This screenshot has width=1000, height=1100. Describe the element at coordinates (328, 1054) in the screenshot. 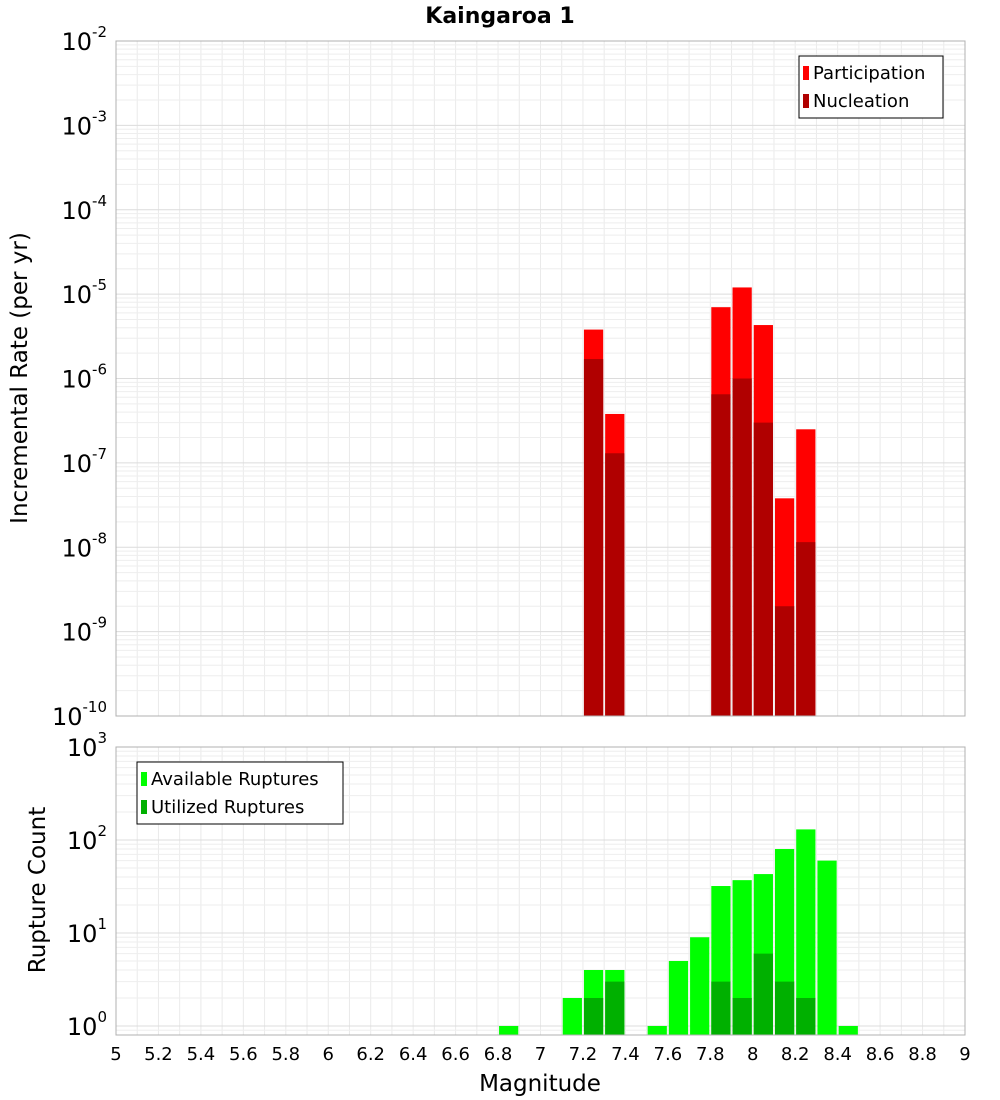

I see `x-tick-label: 6` at that location.